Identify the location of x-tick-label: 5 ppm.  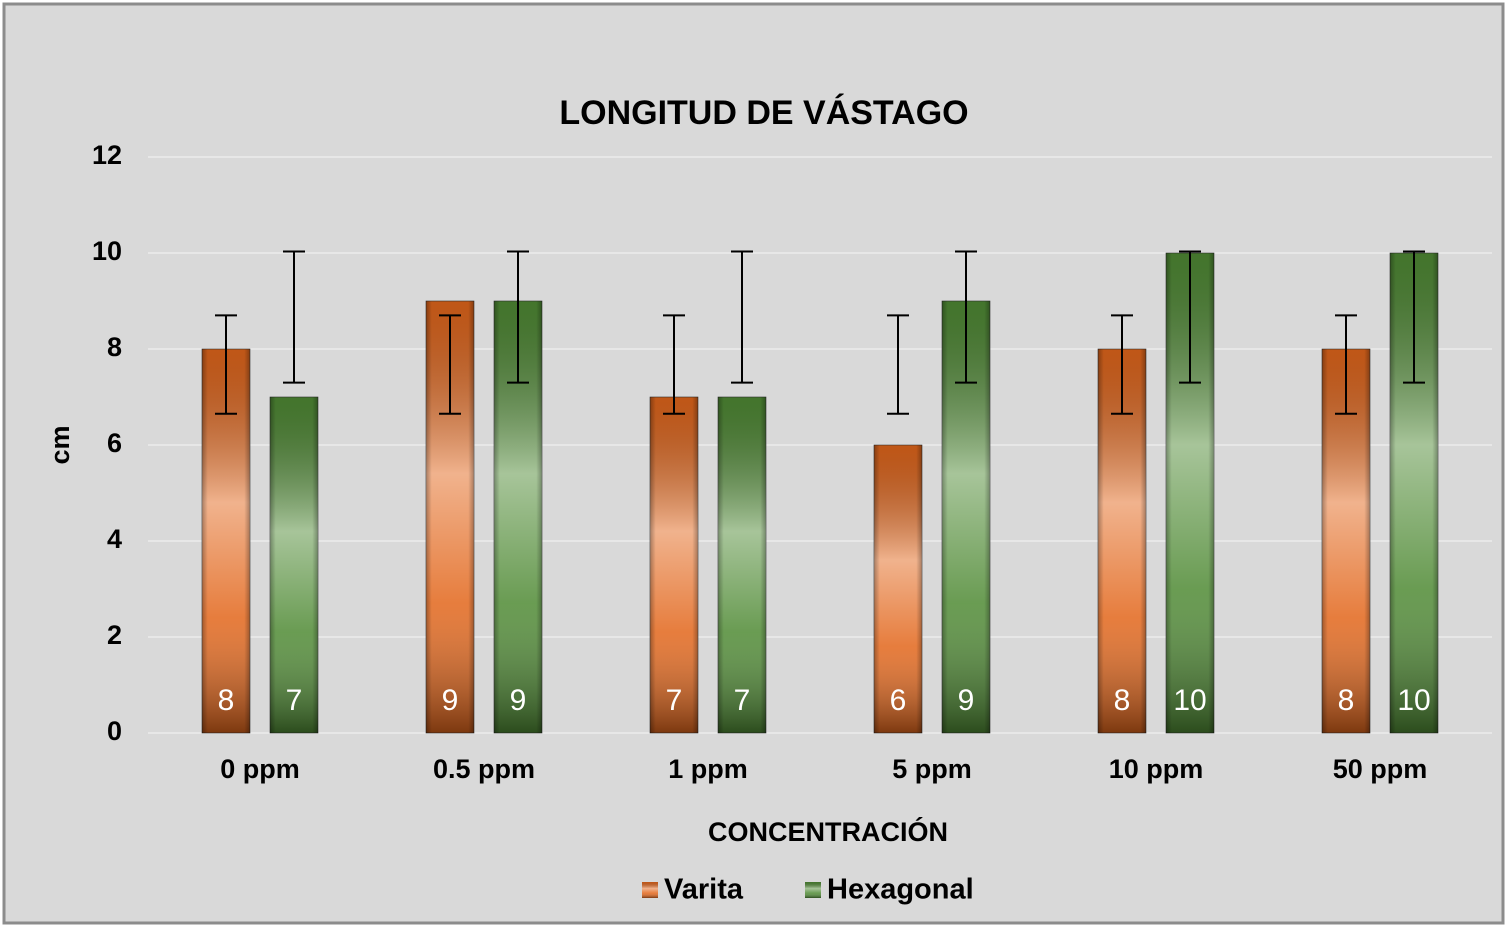
(932, 769).